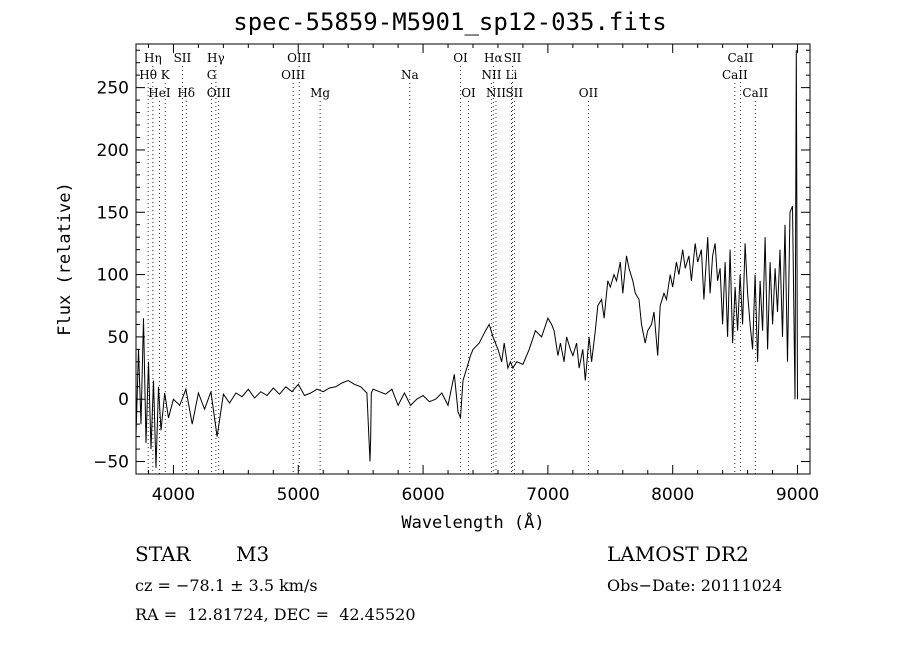 The width and height of the screenshot is (900, 650). Describe the element at coordinates (422, 495) in the screenshot. I see `x-tick-label: 6000` at that location.